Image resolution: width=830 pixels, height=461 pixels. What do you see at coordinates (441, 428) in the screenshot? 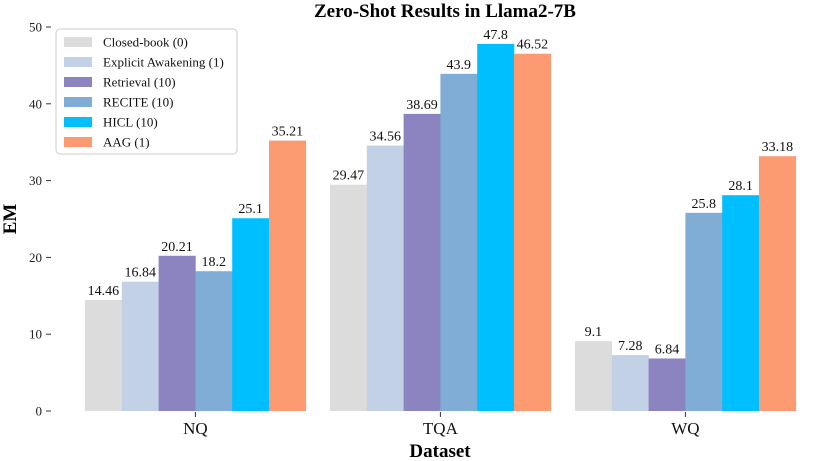
I see `x-tick-label: TQA` at bounding box center [441, 428].